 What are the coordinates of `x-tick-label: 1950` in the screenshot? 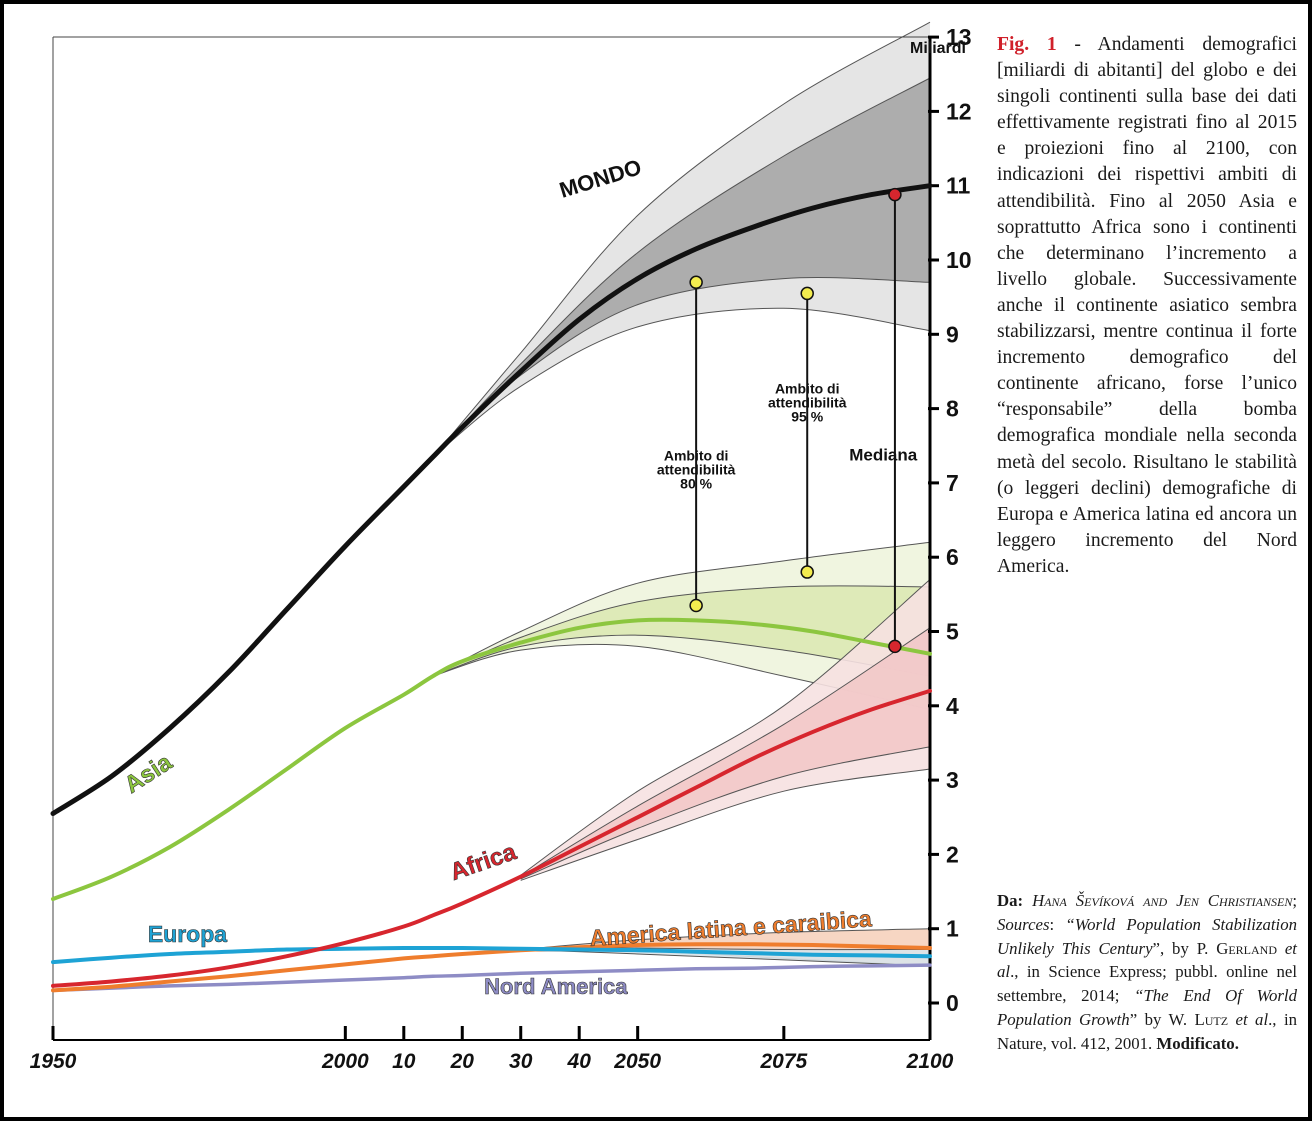 It's located at (53, 1061).